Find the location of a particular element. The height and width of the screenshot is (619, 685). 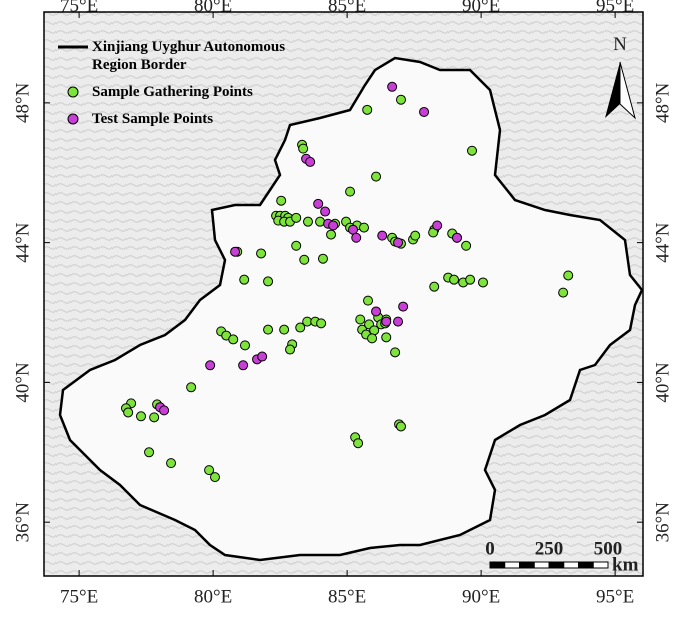

legend-label: Sample Gathering Points is located at coordinates (172, 92).